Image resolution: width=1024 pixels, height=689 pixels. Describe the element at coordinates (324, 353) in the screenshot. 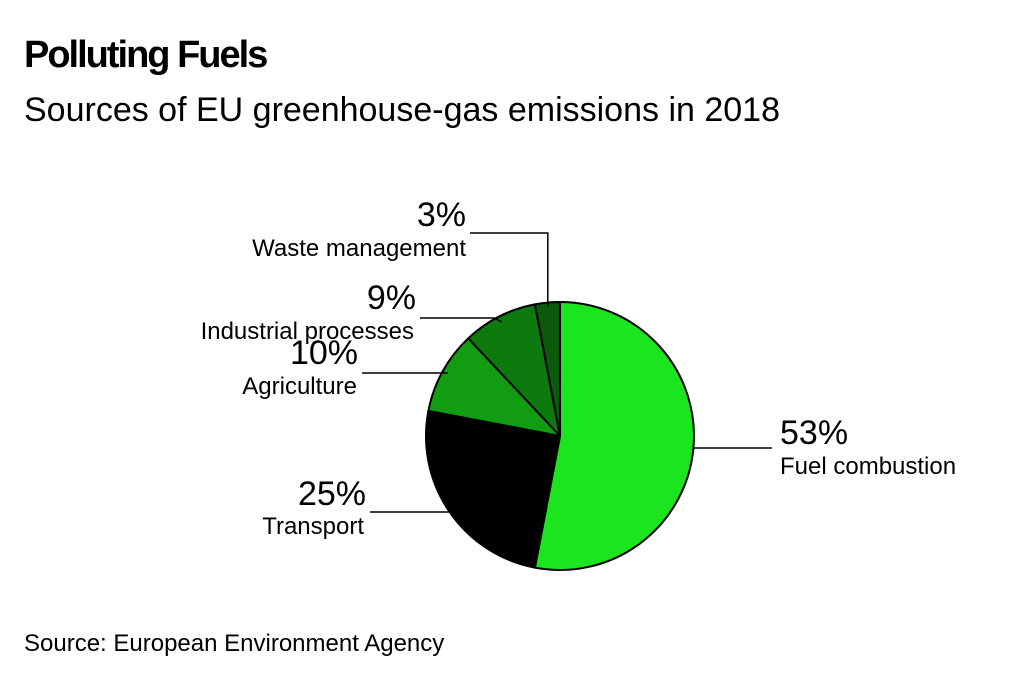

I see `value-label-agriculture: 10%` at that location.